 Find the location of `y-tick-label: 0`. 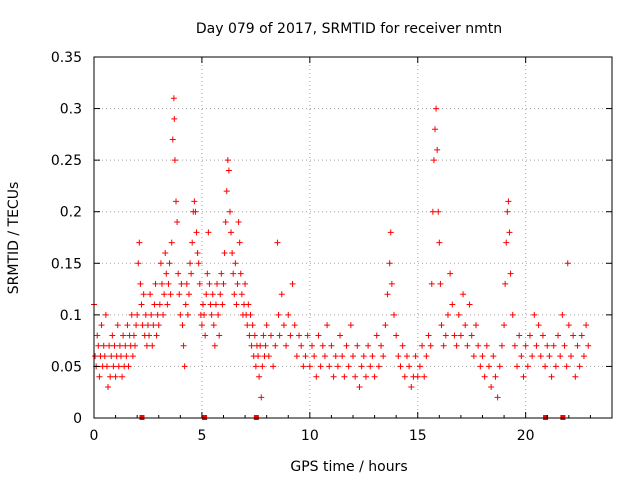

y-tick-label: 0 is located at coordinates (77, 419).